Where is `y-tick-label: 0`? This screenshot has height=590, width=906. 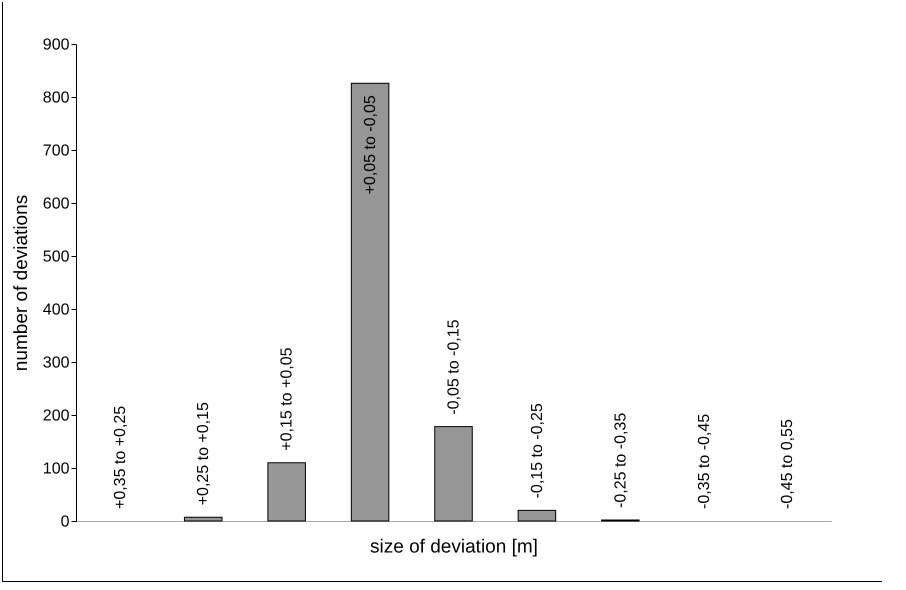 y-tick-label: 0 is located at coordinates (65, 522).